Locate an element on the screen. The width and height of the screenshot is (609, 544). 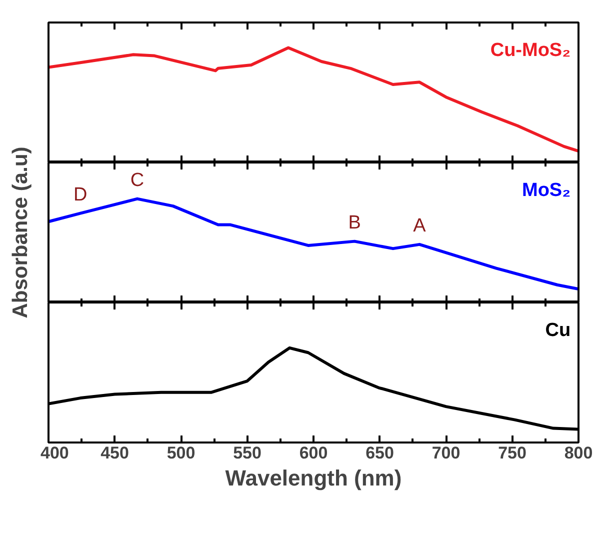
x-tick-label: 600 is located at coordinates (313, 453).